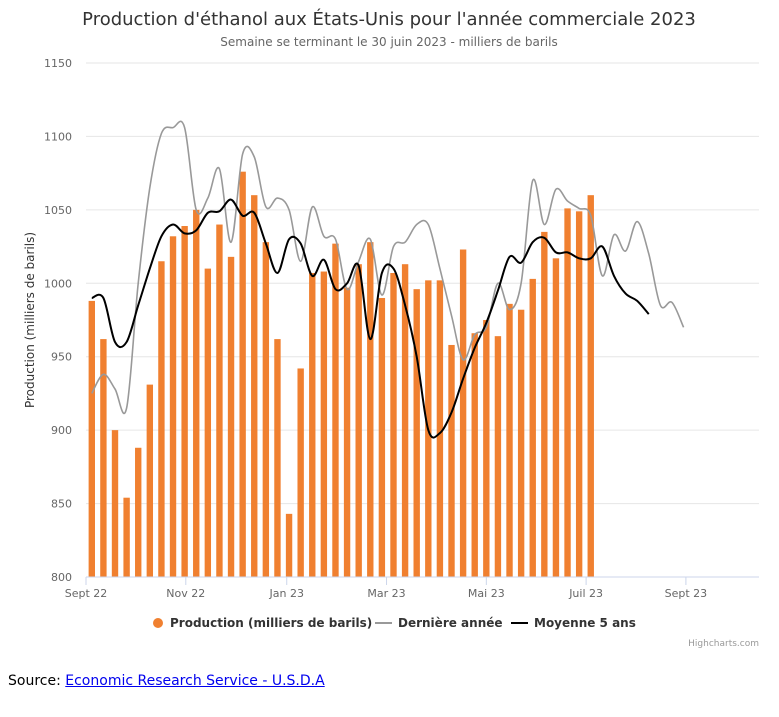  I want to click on y-tick-label: 800, so click(61, 577).